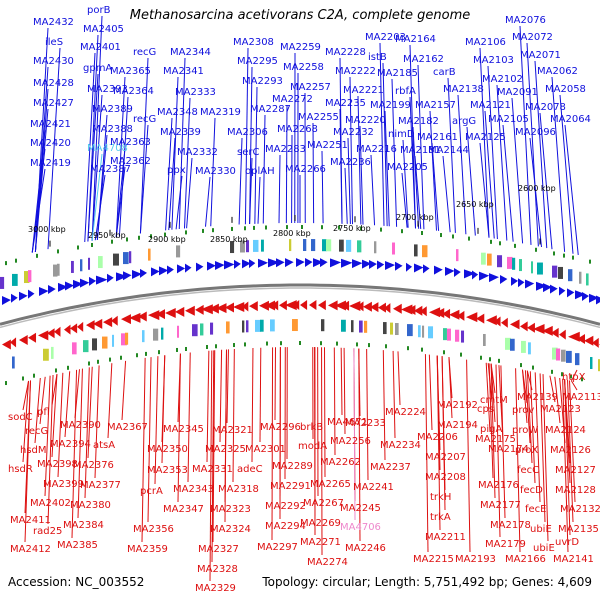 This screenshot has height=600, width=600. What do you see at coordinates (485, 409) in the screenshot?
I see `reverse-gene-label: cps` at bounding box center [485, 409].